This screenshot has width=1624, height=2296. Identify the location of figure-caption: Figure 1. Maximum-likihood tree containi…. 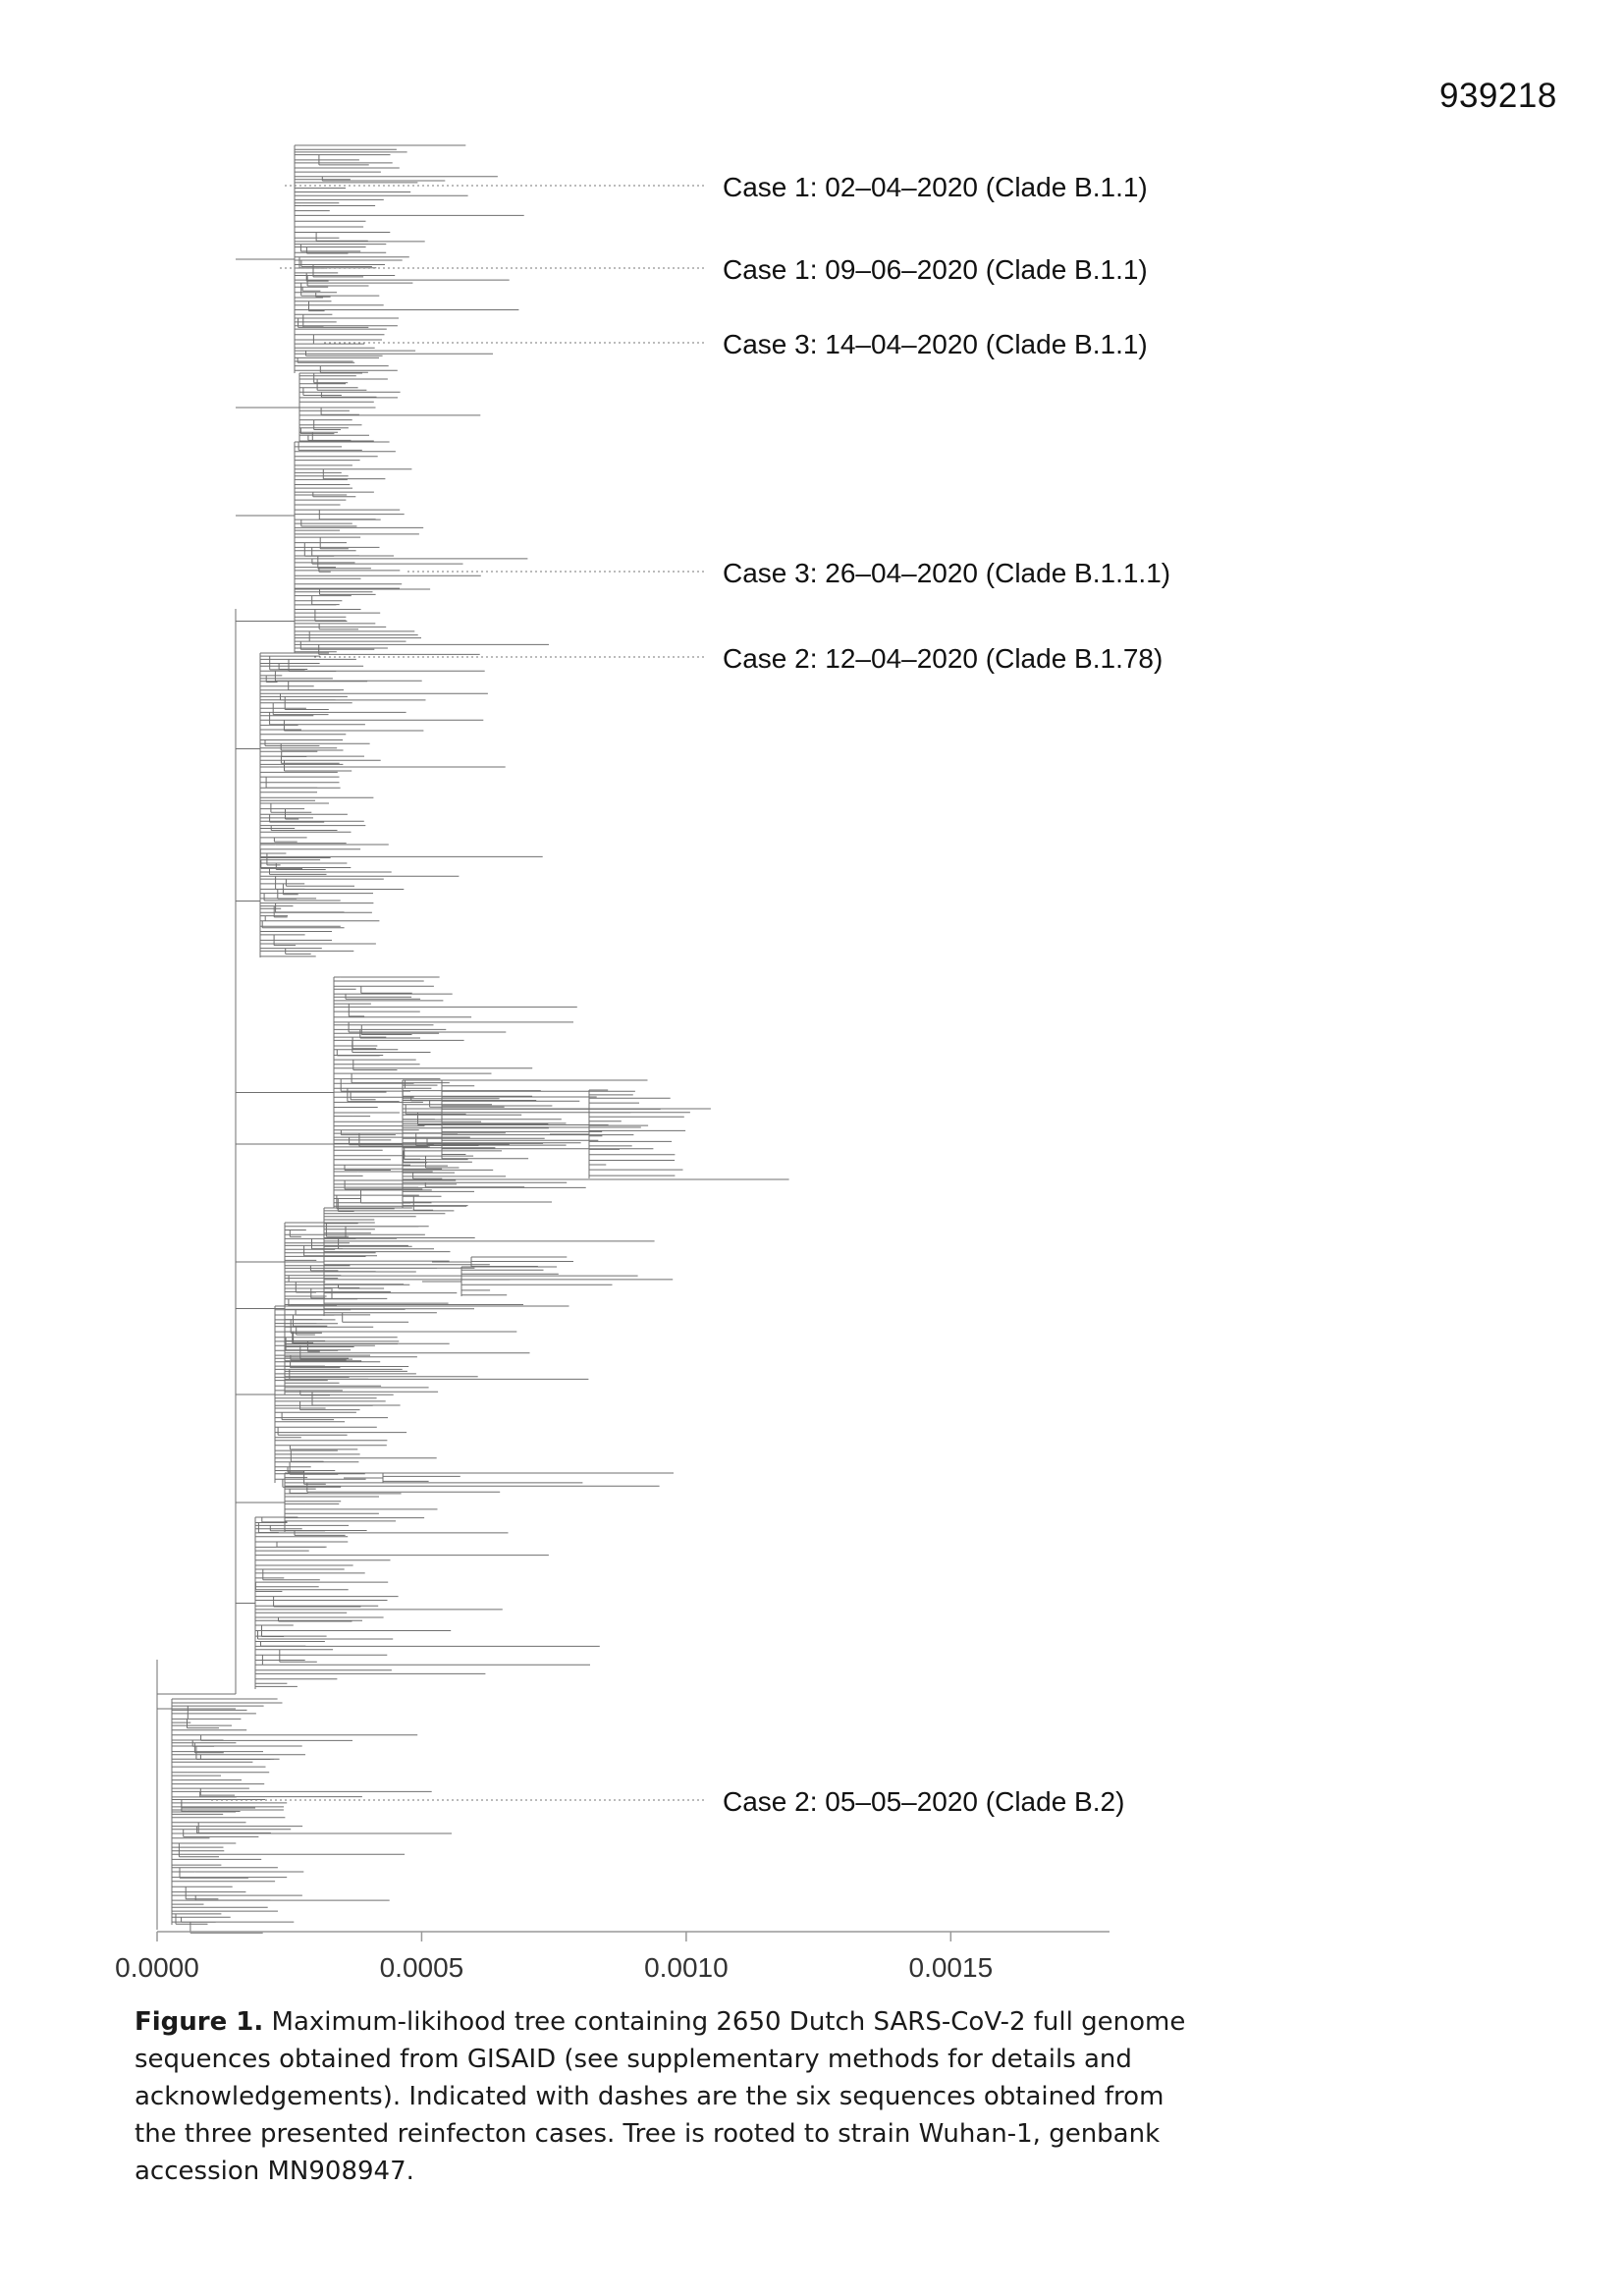
(670, 2096).